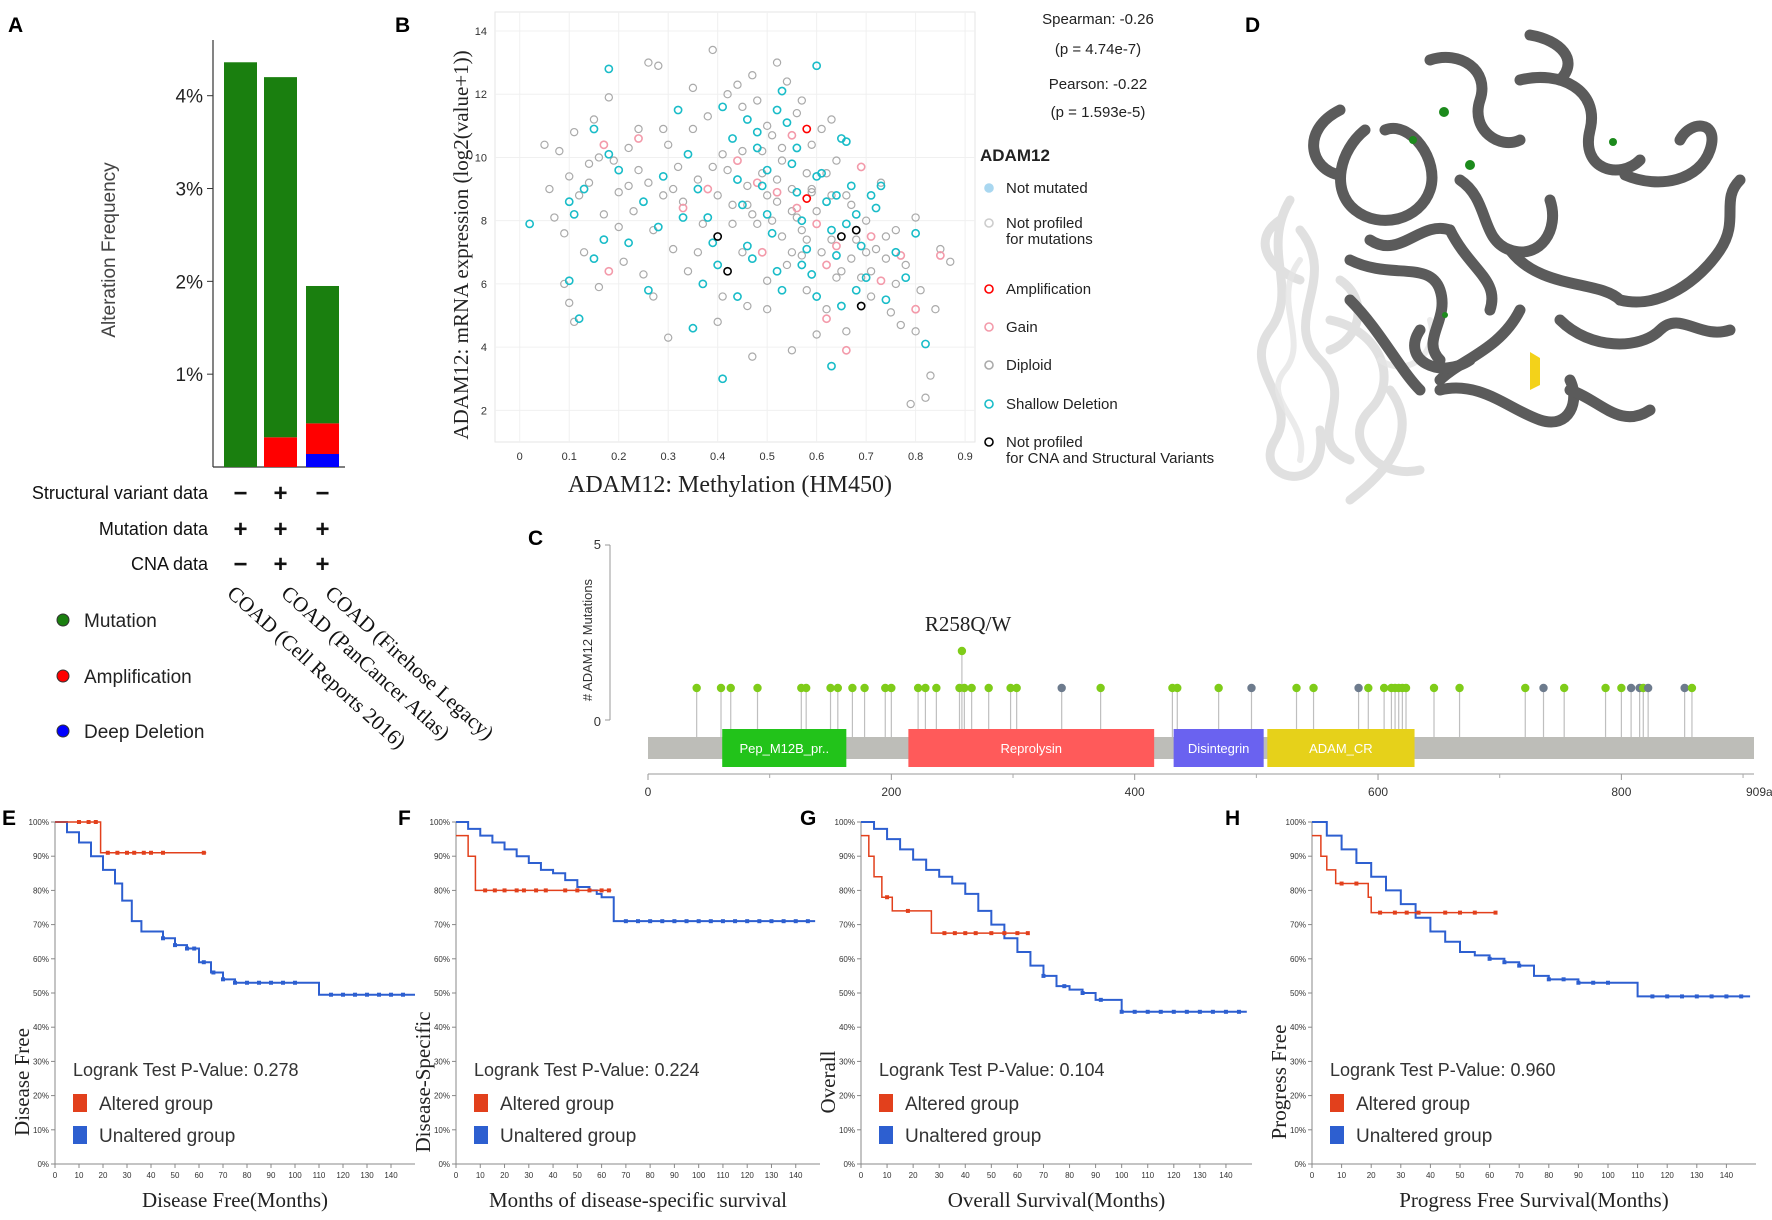 The image size is (1772, 1220). Describe the element at coordinates (41, 959) in the screenshot. I see `km-y-tick-label: 60%` at that location.